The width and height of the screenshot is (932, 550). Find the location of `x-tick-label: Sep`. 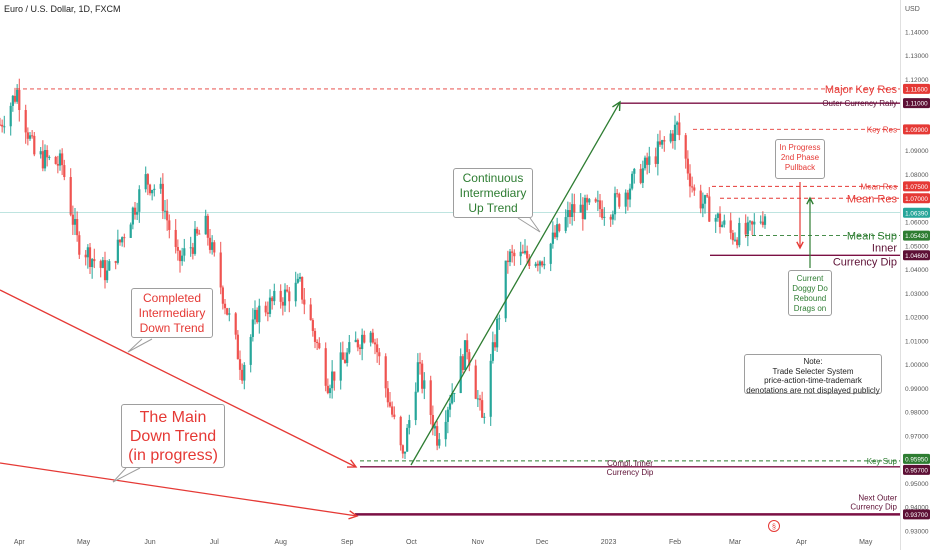

x-tick-label: Sep is located at coordinates (347, 542).